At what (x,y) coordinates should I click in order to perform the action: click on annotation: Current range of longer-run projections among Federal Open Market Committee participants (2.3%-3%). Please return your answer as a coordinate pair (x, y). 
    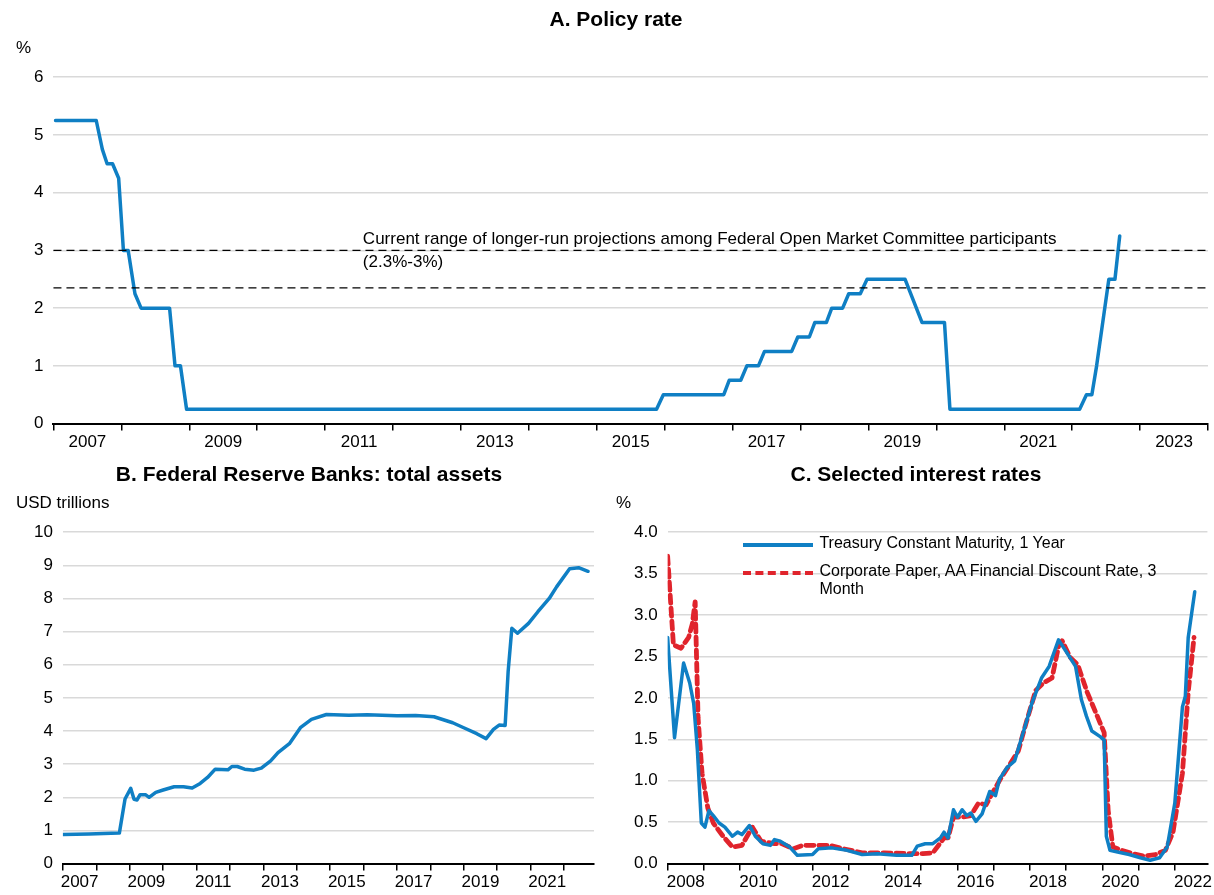
    Looking at the image, I should click on (709, 250).